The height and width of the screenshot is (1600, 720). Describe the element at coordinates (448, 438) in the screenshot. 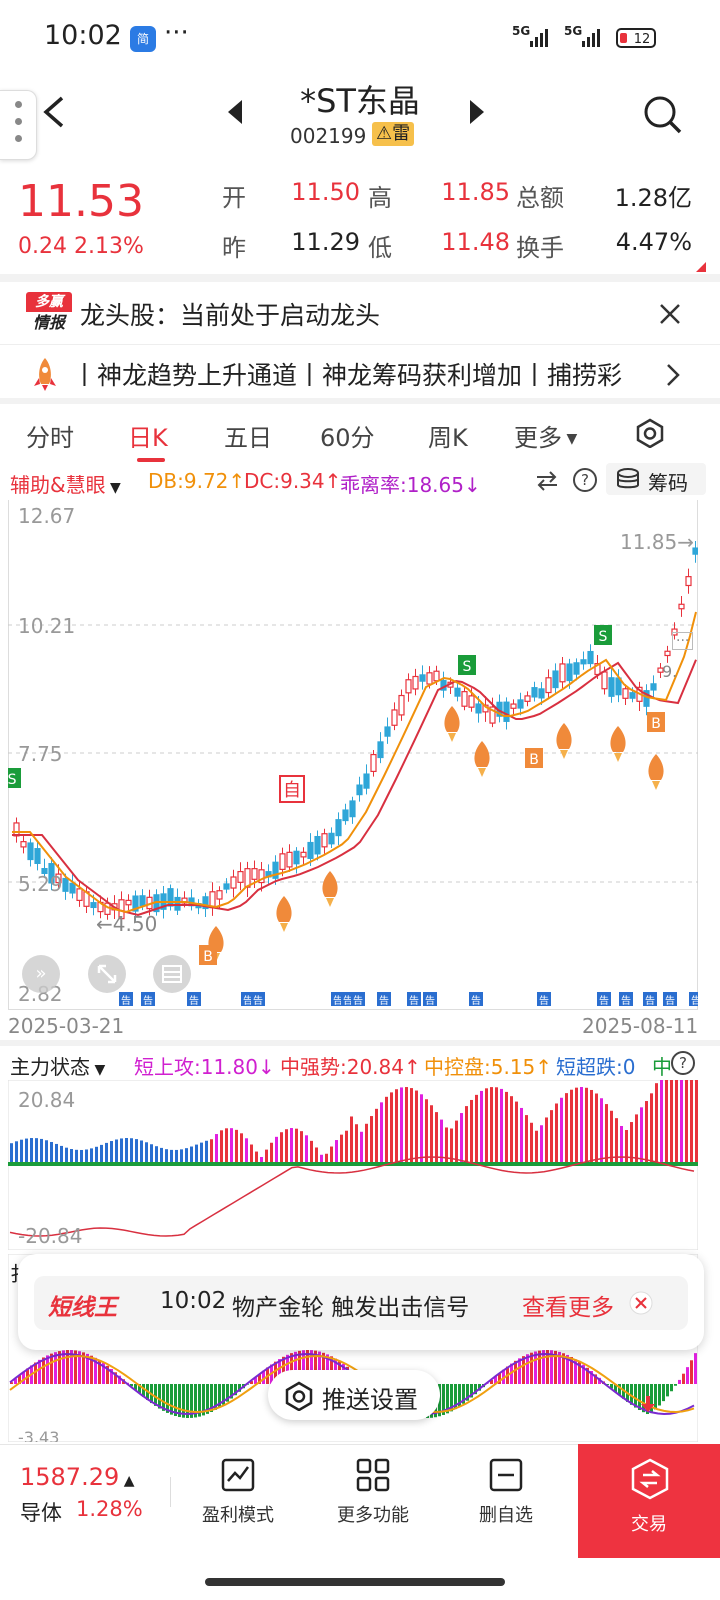

I see `tab-weekly-k: 周K` at that location.